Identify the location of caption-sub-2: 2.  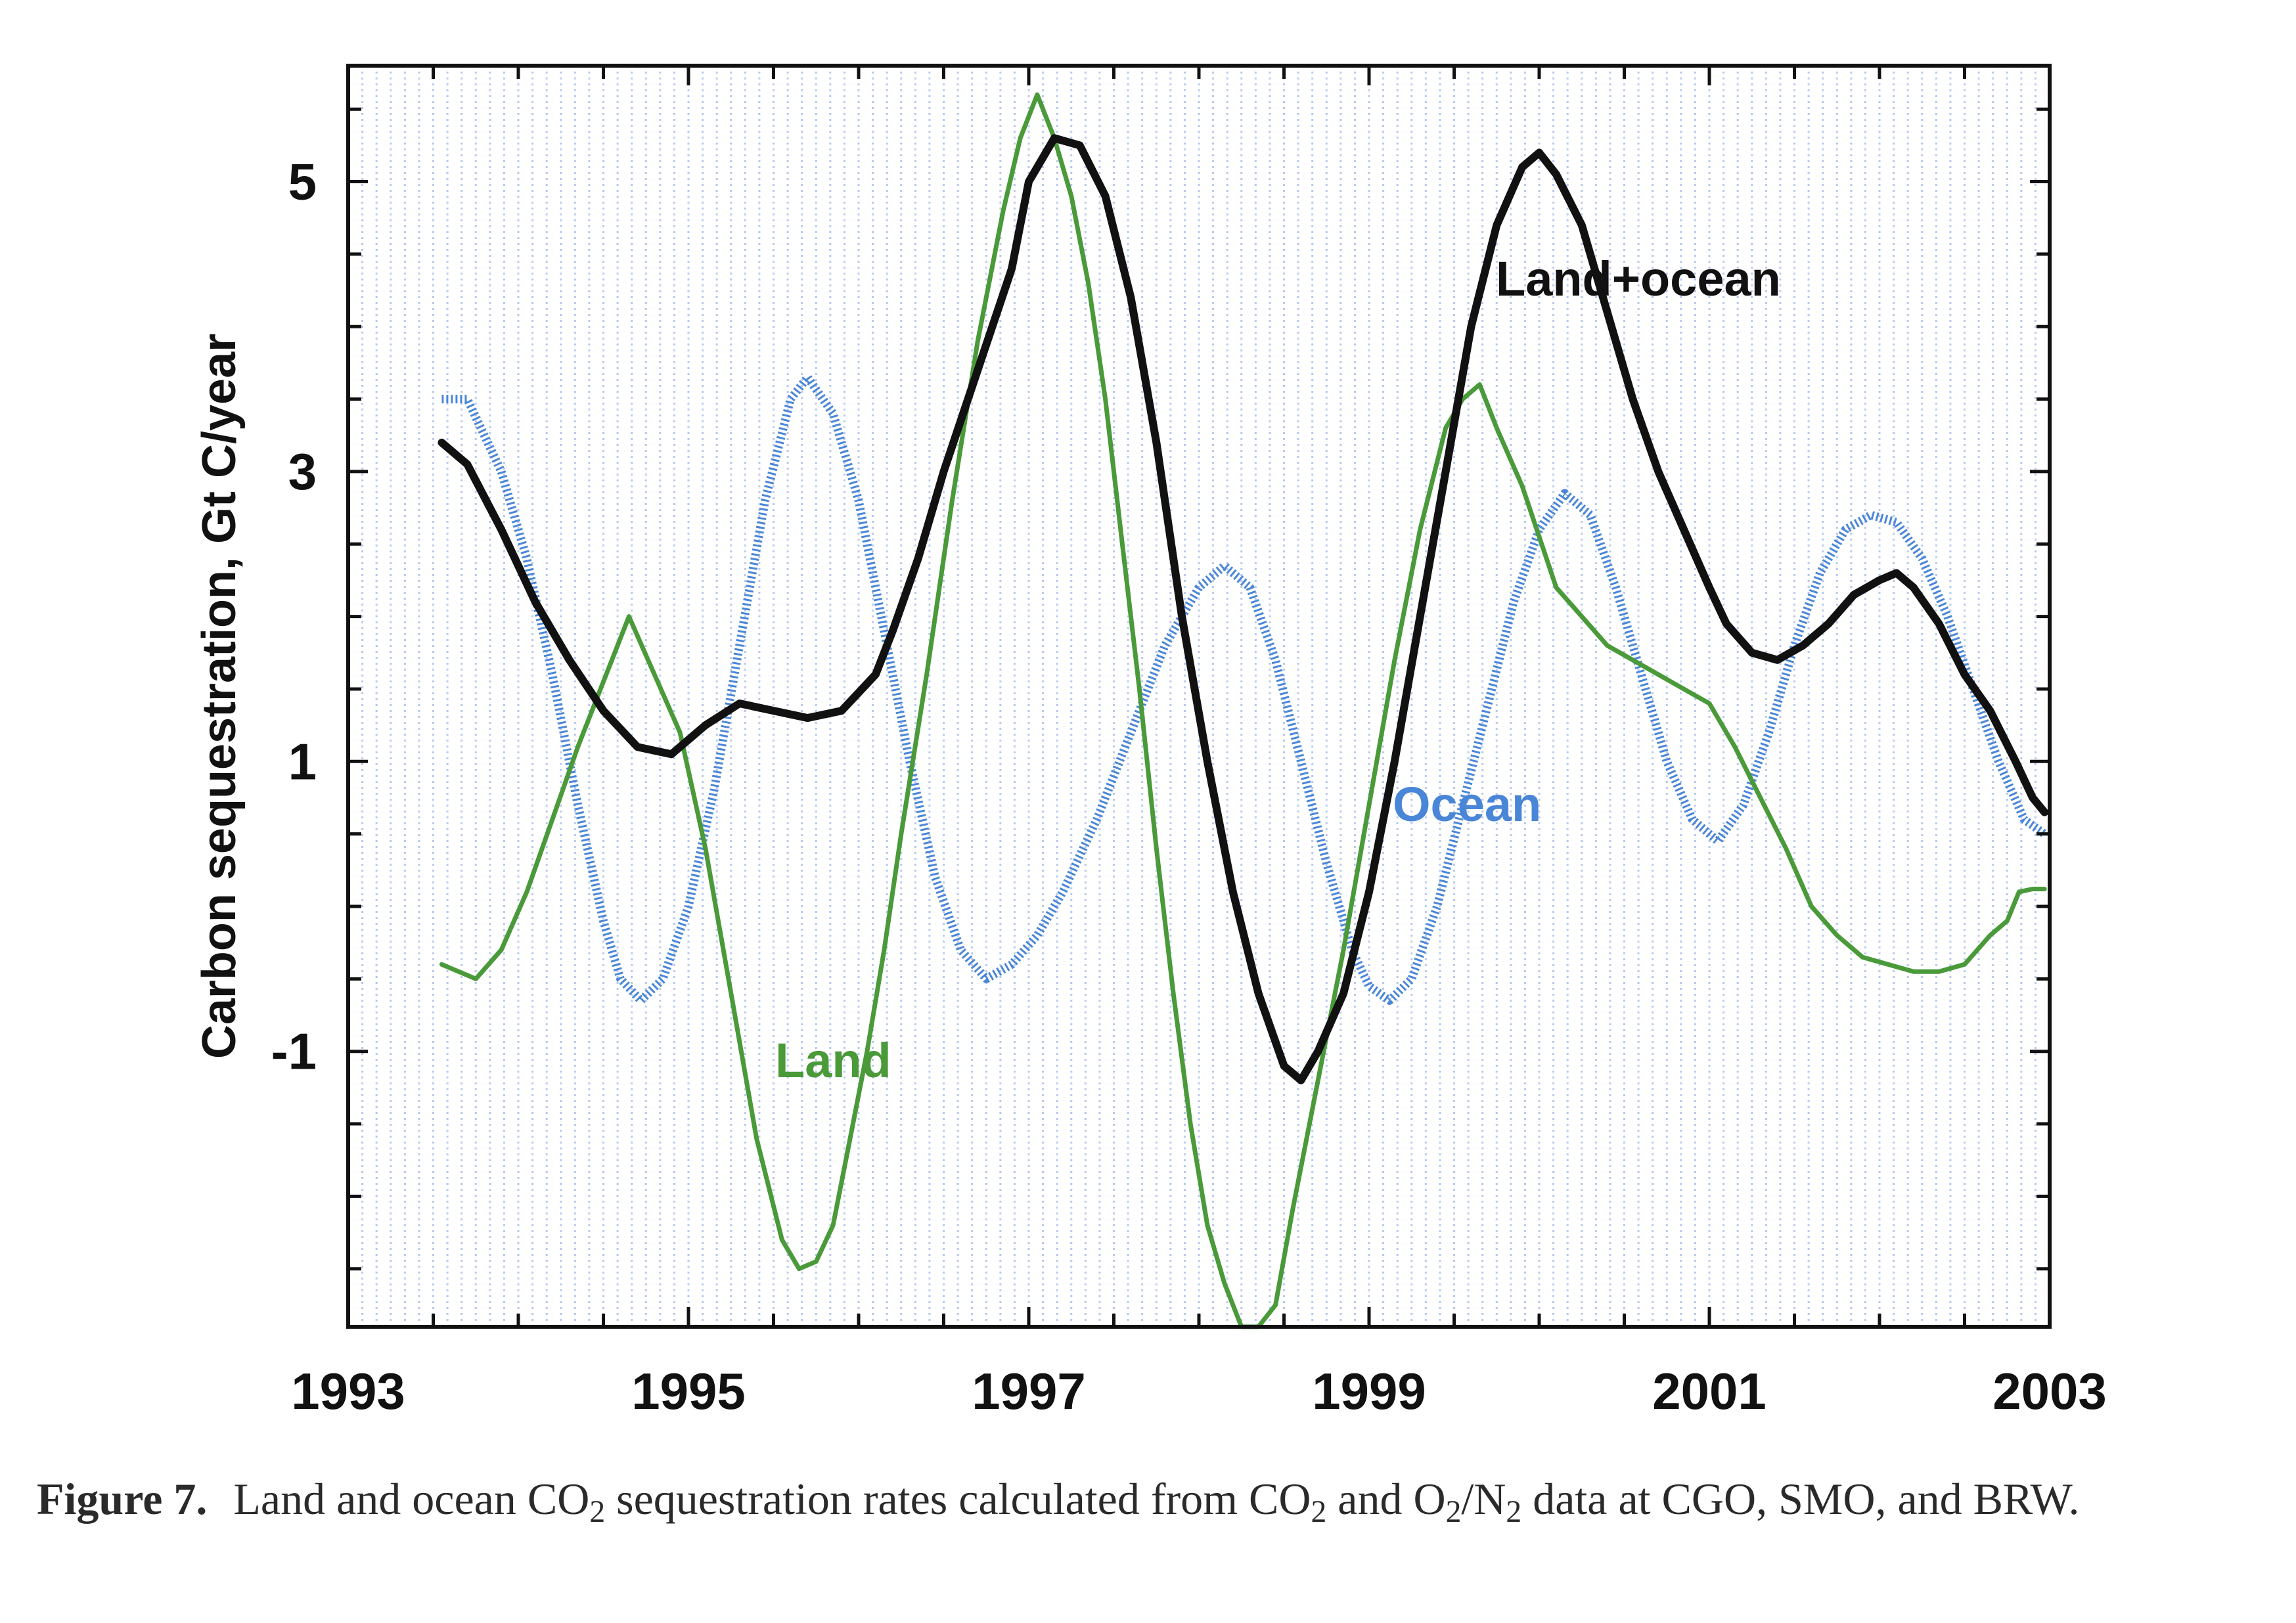
(1319, 1511).